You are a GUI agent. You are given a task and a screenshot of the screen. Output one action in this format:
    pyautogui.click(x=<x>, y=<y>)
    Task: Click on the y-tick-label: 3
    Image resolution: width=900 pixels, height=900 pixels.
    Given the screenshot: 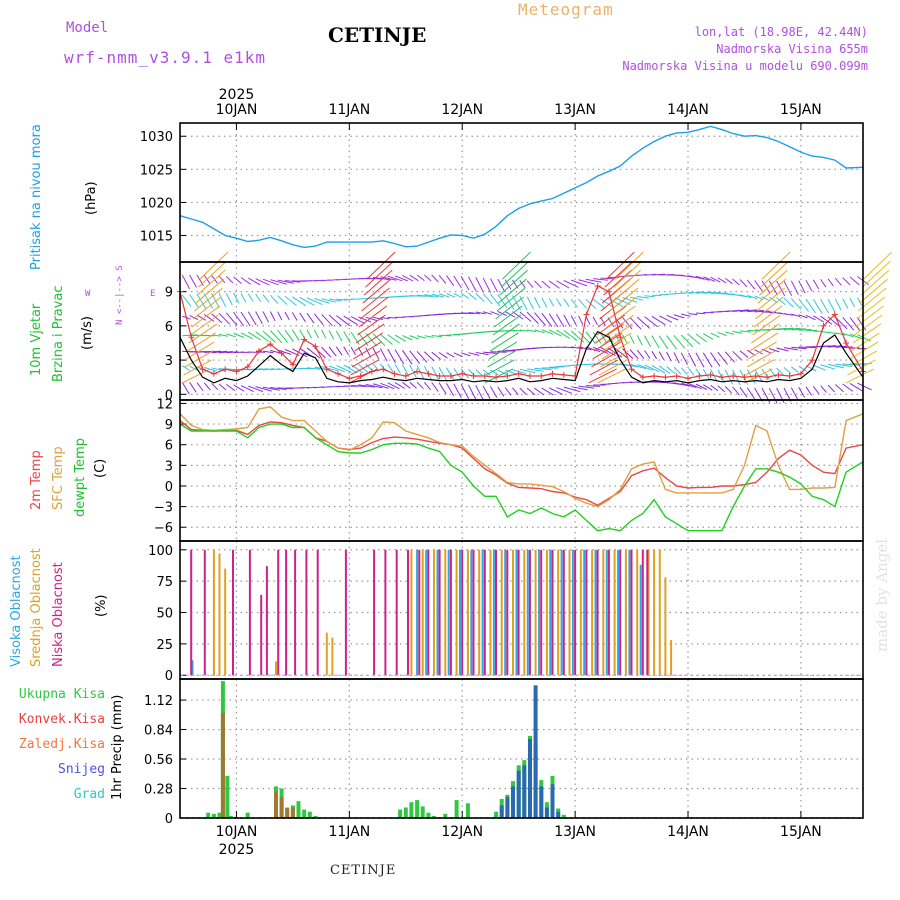 What is the action you would take?
    pyautogui.click(x=169, y=361)
    